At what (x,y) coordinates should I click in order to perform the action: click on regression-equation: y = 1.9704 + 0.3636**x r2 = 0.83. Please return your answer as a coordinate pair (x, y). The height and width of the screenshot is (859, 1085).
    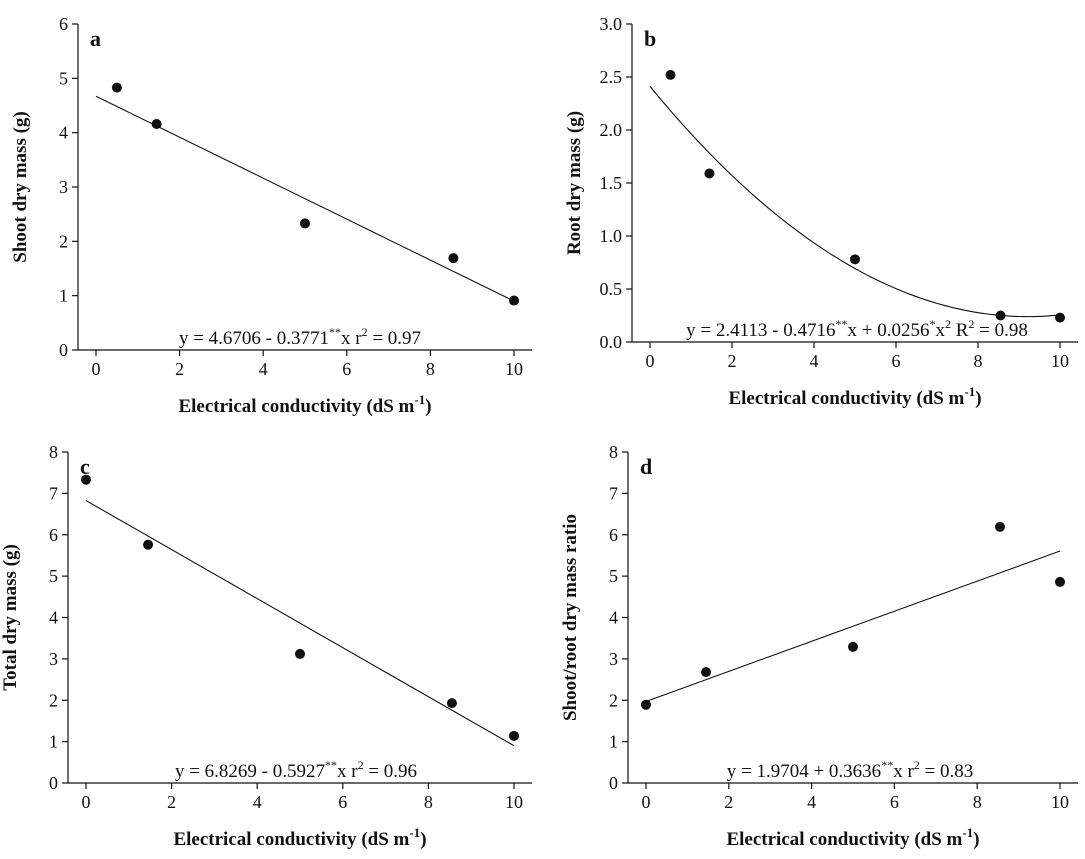
    Looking at the image, I should click on (850, 770).